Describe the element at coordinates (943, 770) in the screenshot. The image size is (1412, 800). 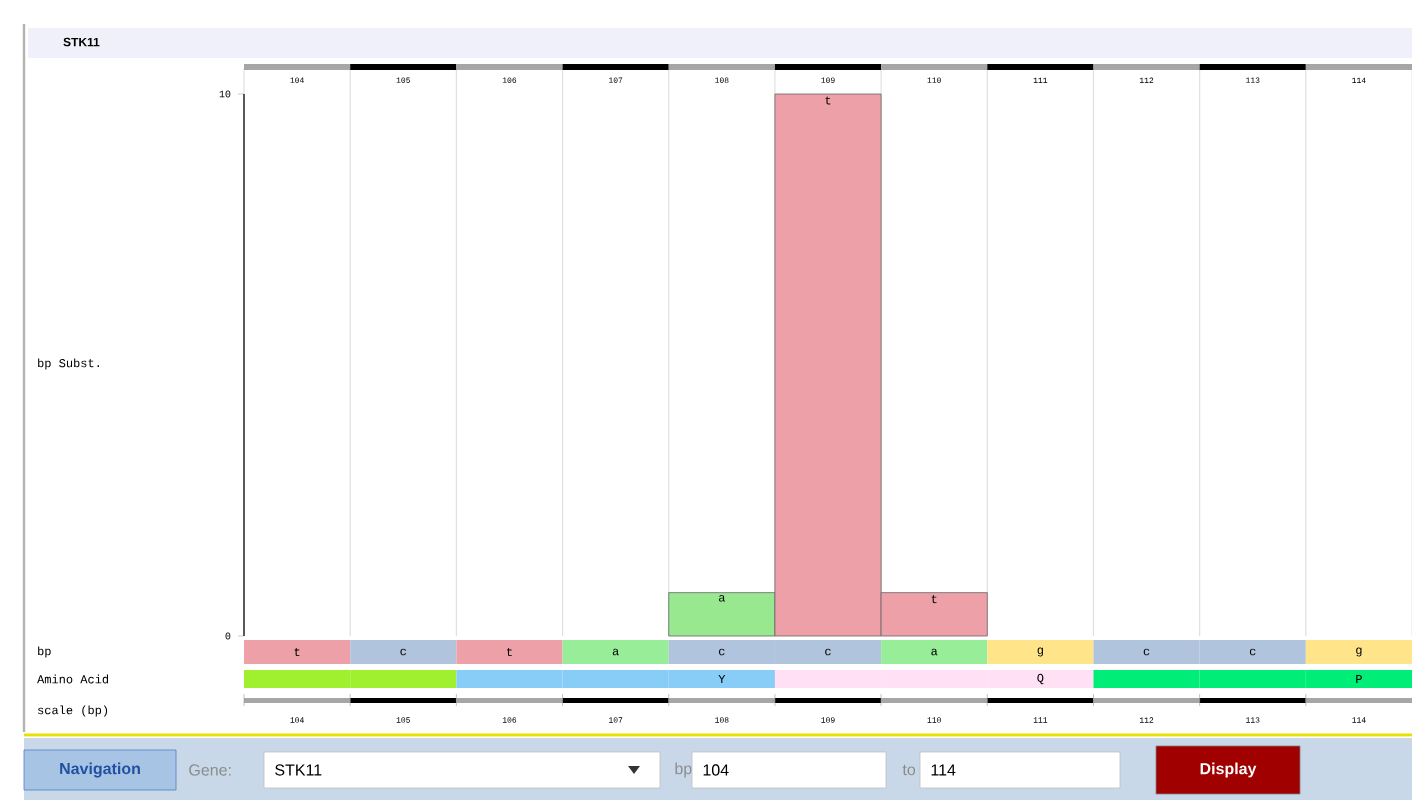
I see `text: 114` at that location.